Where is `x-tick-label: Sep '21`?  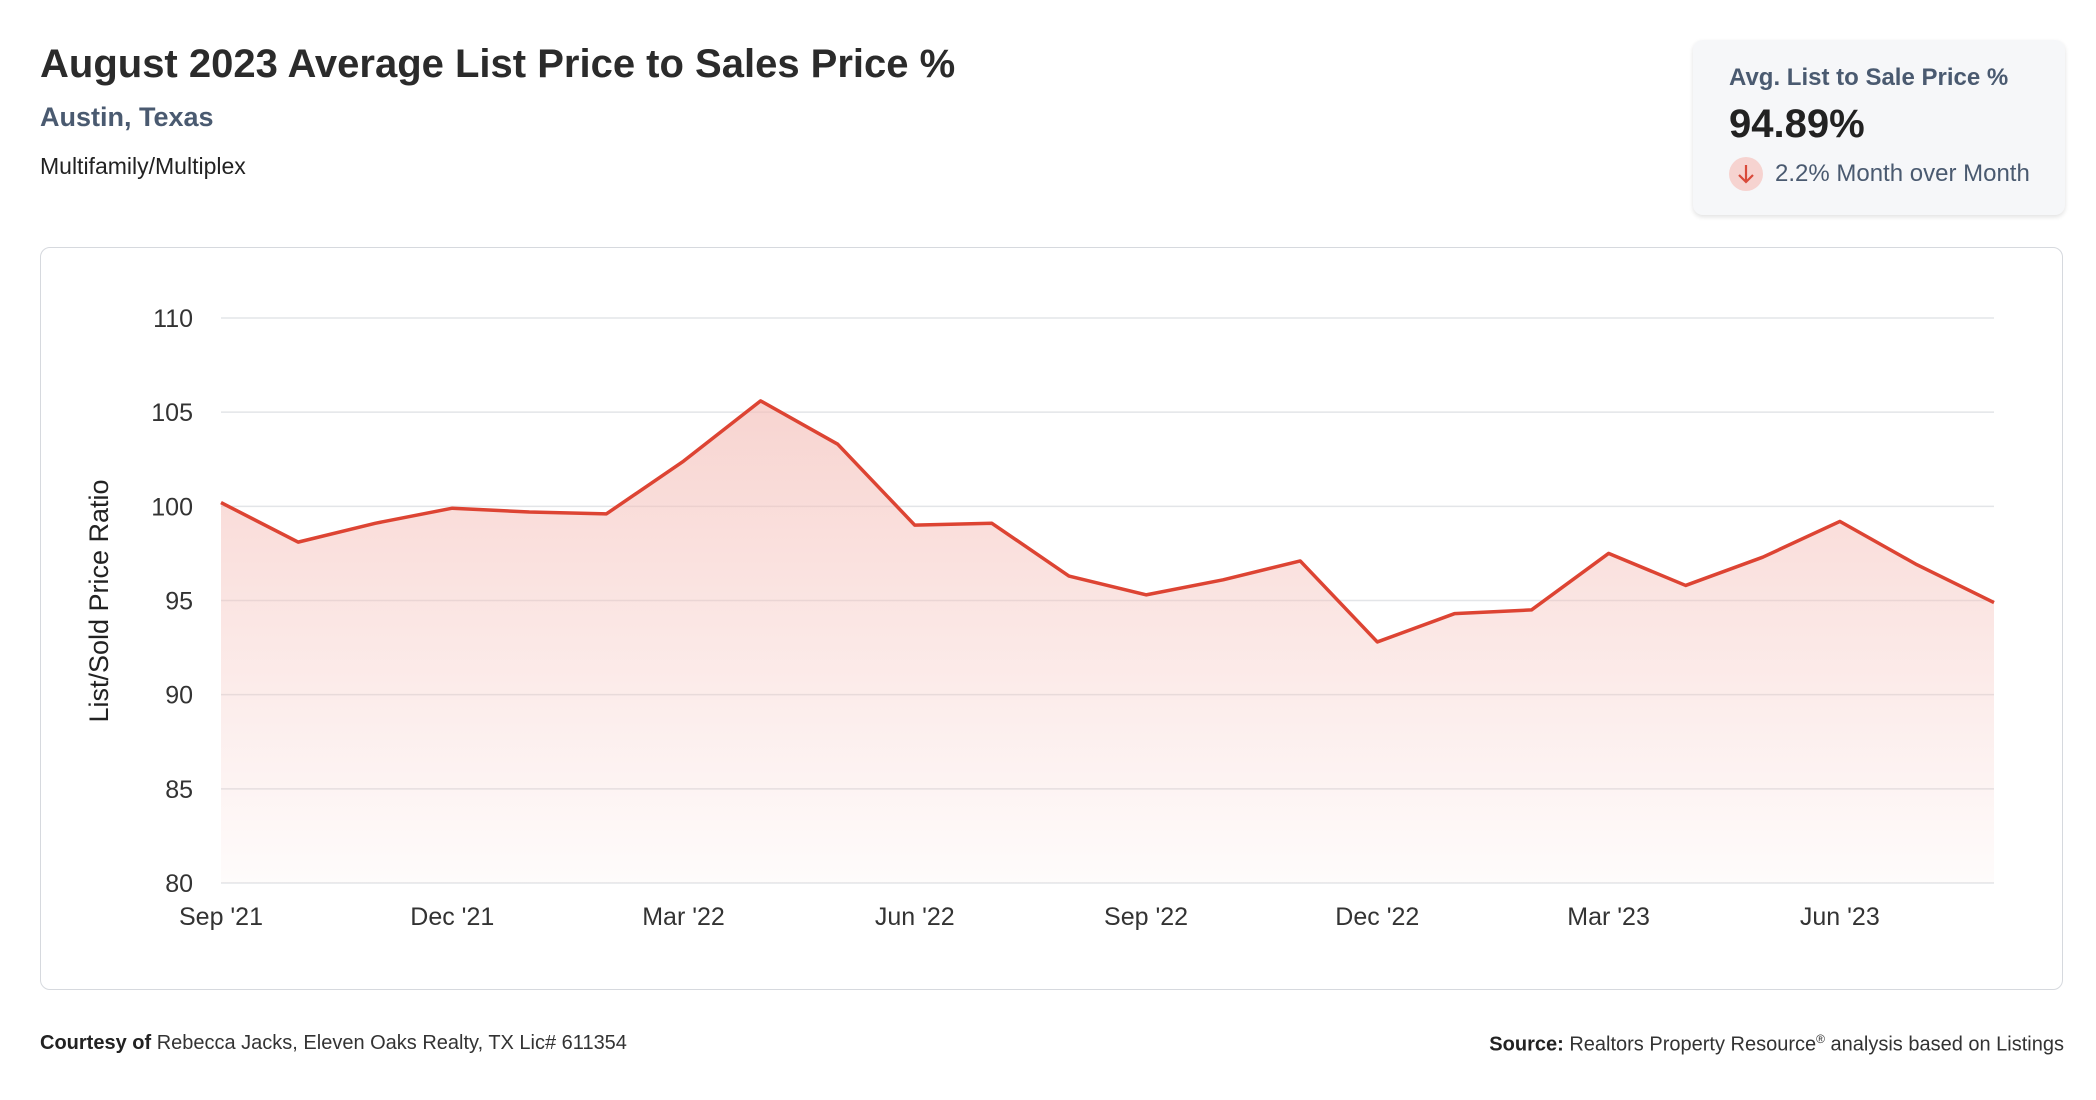
x-tick-label: Sep '21 is located at coordinates (221, 917).